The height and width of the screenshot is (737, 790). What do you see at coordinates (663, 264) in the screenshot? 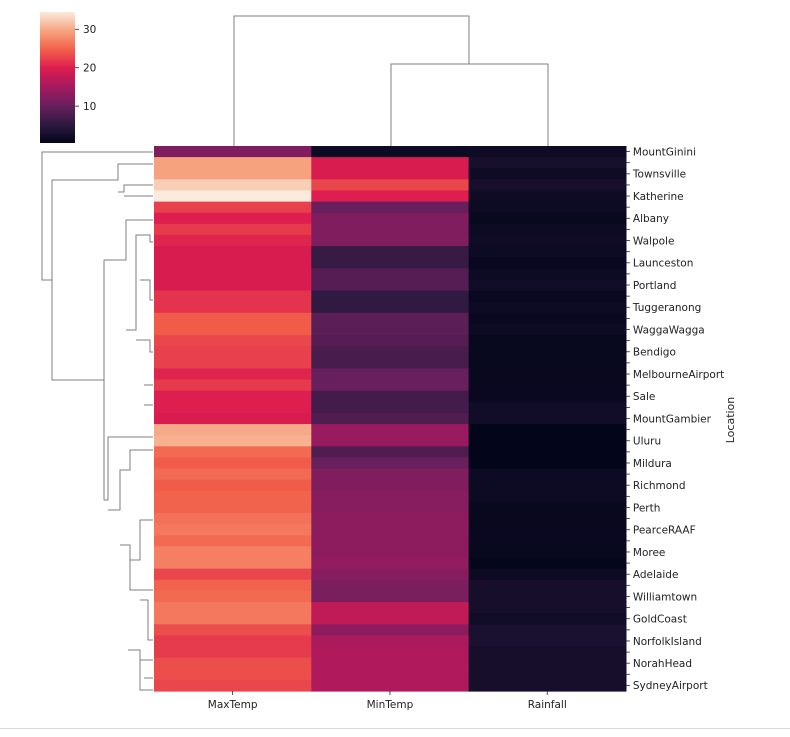
I see `row-tick-label: Launceston` at bounding box center [663, 264].